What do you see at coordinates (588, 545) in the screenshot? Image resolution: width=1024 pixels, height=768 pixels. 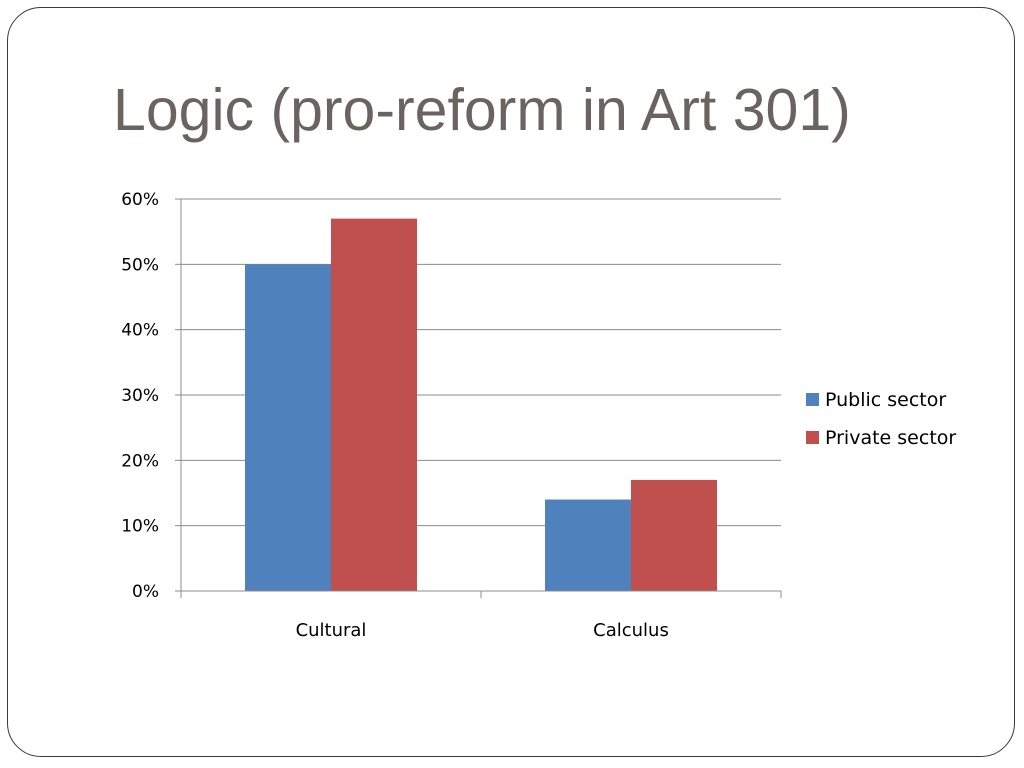 I see `bar-public-sector-calculus` at bounding box center [588, 545].